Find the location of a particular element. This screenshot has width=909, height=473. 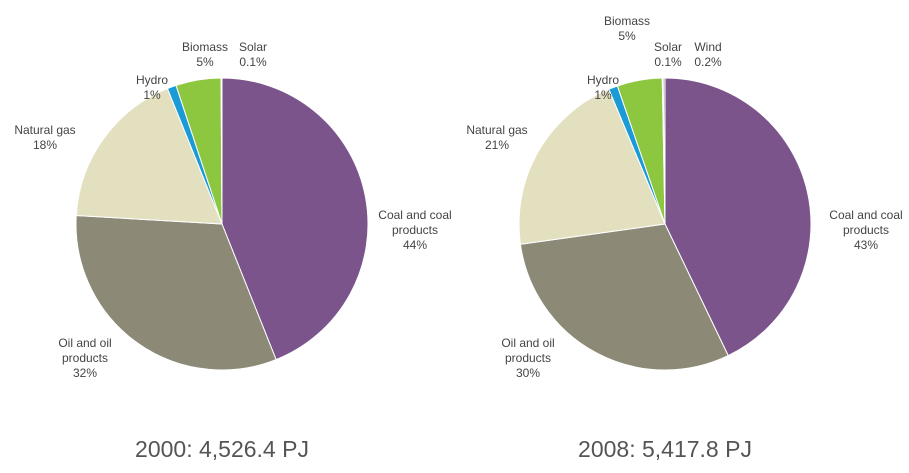

slice-label: Natural gas 21% is located at coordinates (497, 138).